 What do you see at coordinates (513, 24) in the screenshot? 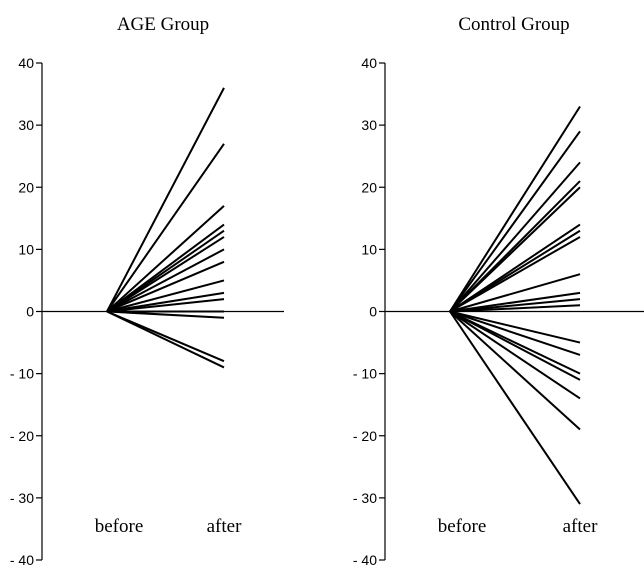
I see `control-group-title: Control Group` at bounding box center [513, 24].